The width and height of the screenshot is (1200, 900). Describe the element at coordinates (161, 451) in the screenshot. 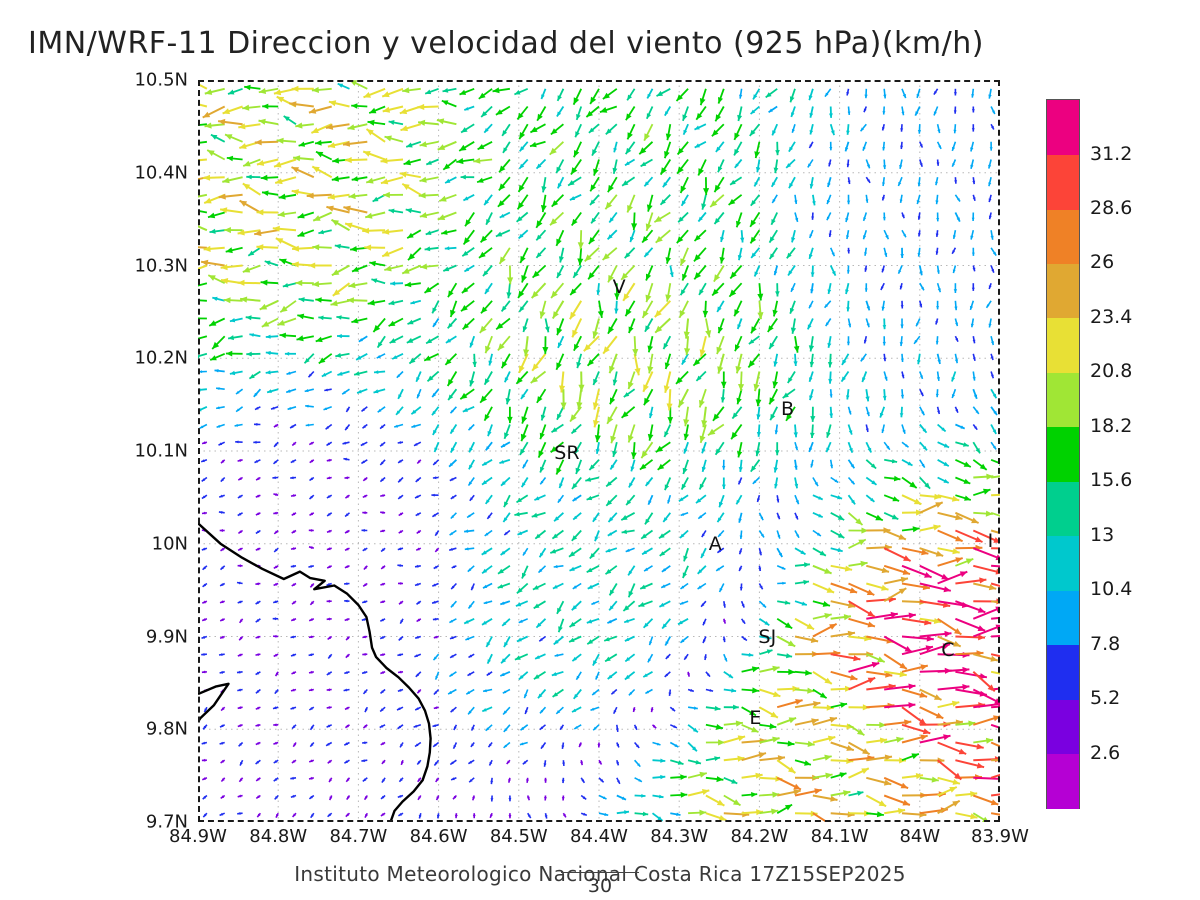

I see `y-tick-label: 10.1N` at that location.